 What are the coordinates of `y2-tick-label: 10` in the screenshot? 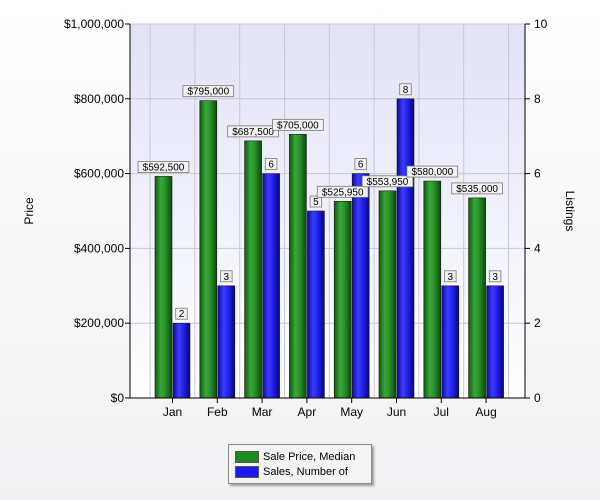 It's located at (541, 24).